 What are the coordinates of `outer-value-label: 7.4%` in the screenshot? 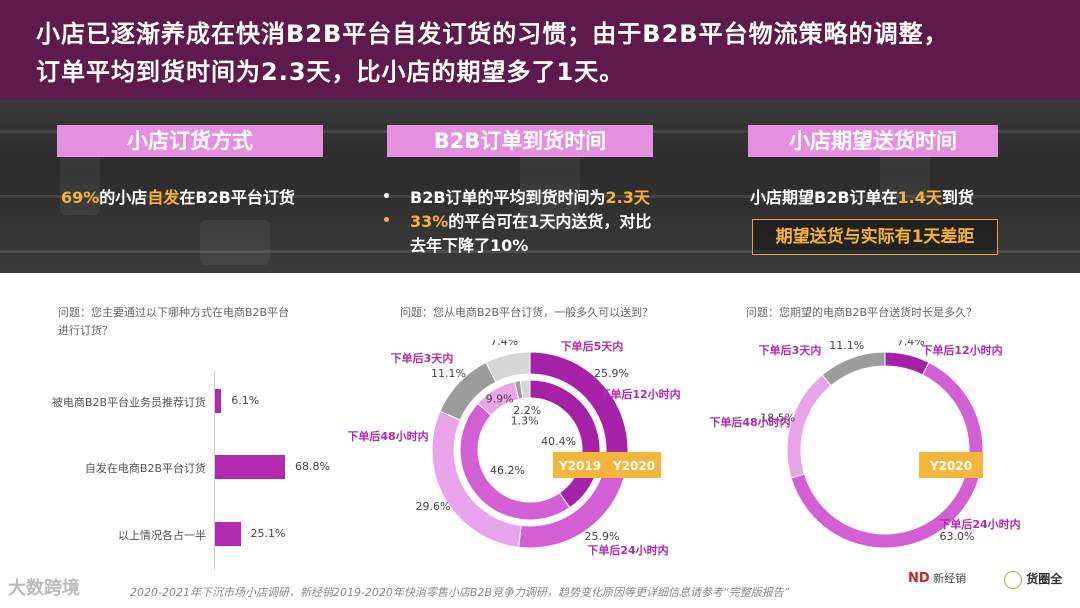 It's located at (504, 344).